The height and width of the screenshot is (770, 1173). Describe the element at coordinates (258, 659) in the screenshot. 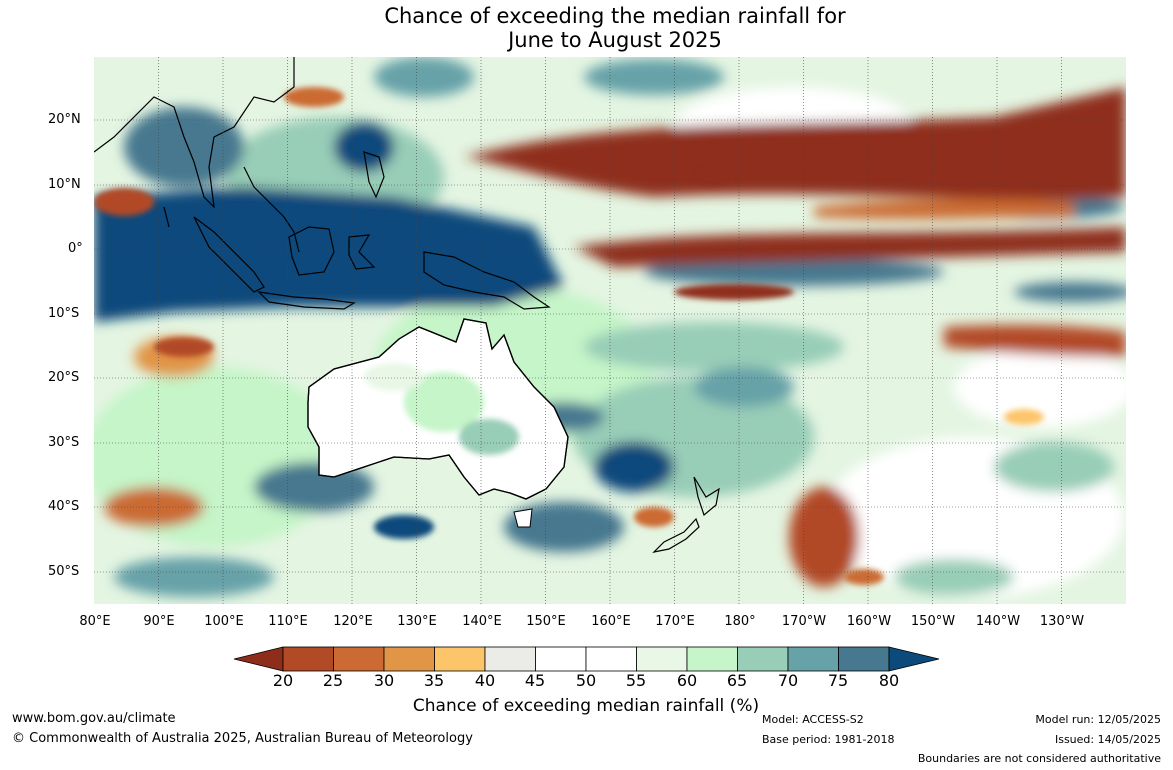

I see `colorbar-arrow-low` at that location.